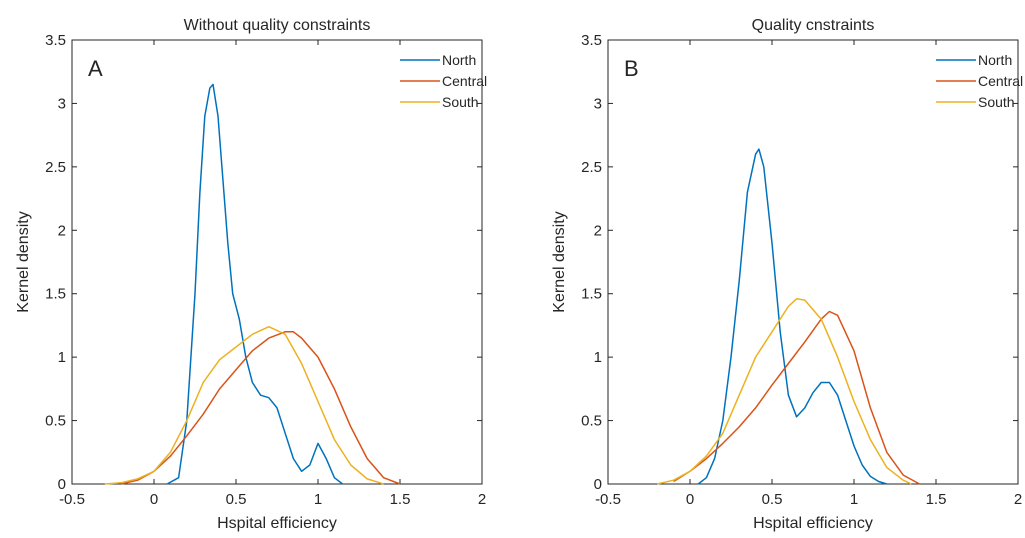 Image resolution: width=1025 pixels, height=538 pixels. What do you see at coordinates (55, 40) in the screenshot?
I see `panel-1-y-tick-label: 3.5` at bounding box center [55, 40].